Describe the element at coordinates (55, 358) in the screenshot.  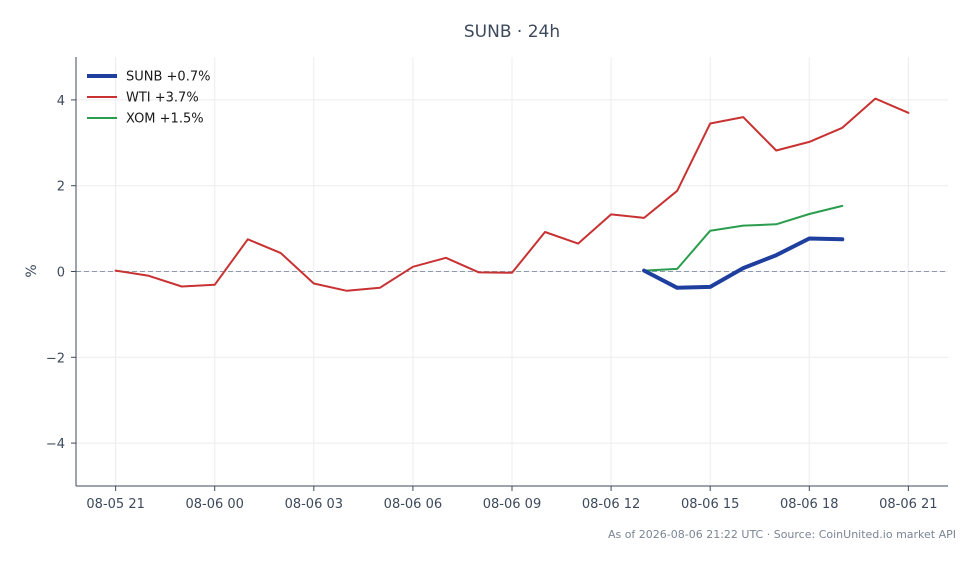
I see `y-tick-label: −2` at that location.